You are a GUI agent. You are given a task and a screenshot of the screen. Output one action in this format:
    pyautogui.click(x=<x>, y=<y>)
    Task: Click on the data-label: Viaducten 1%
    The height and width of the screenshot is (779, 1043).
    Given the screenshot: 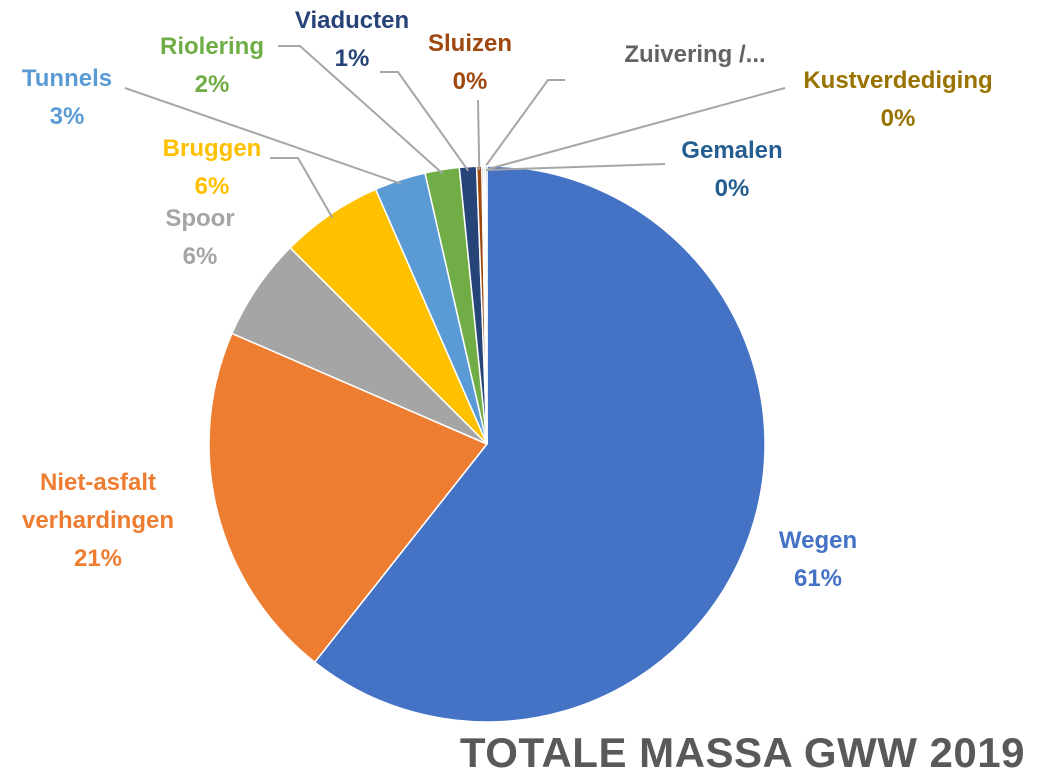 What is the action you would take?
    pyautogui.click(x=352, y=40)
    